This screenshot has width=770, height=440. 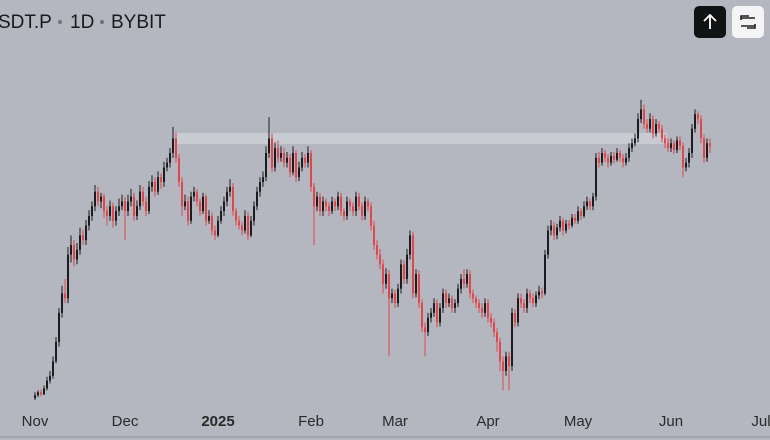 What do you see at coordinates (26, 22) in the screenshot?
I see `symbol: SDT.P` at bounding box center [26, 22].